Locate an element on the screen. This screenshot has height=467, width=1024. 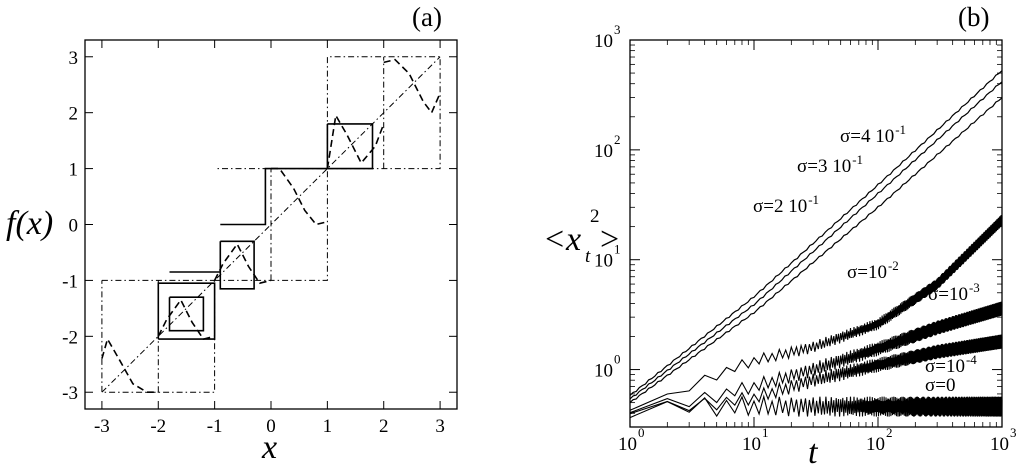
panel-b-x-tick-exponent: 3 is located at coordinates (1013, 432).